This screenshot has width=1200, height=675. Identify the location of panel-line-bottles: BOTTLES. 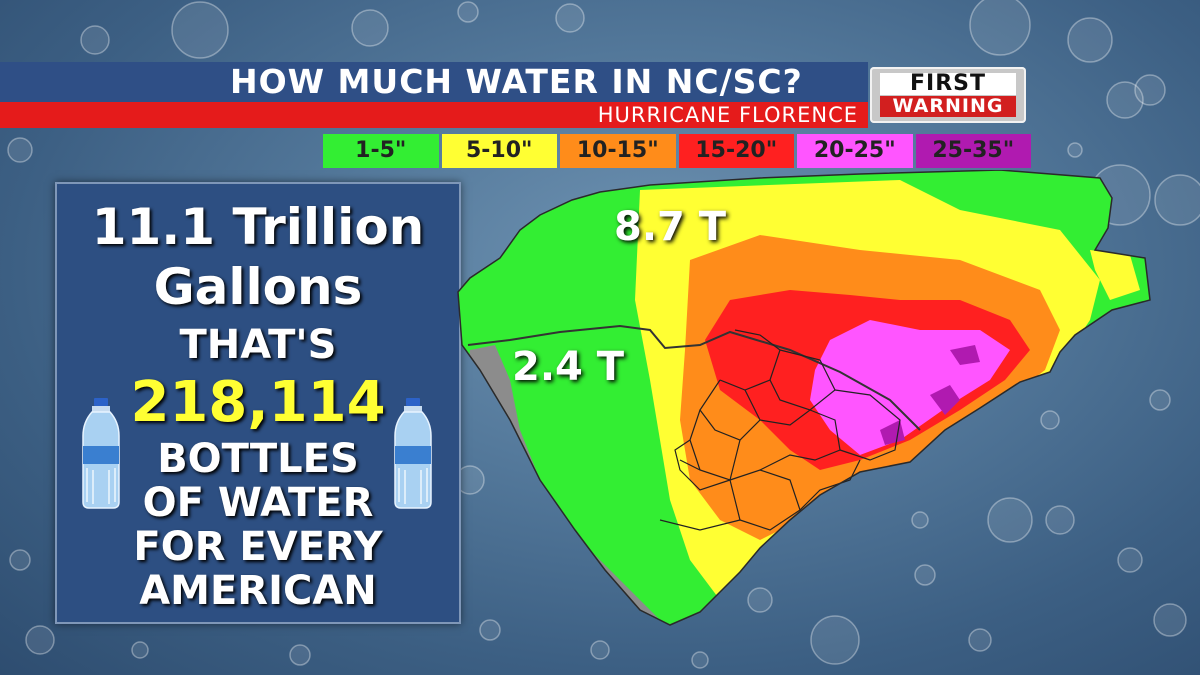
(258, 459).